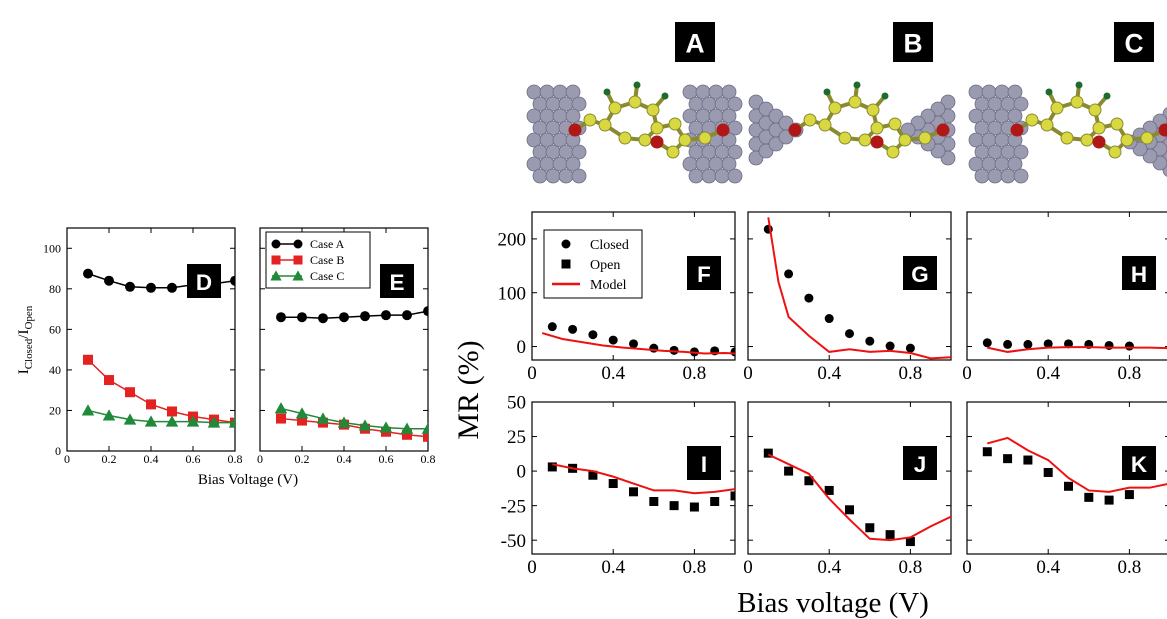  I want to click on chart-panel-h: 0 0.4 0.8 H, so click(1064, 297).